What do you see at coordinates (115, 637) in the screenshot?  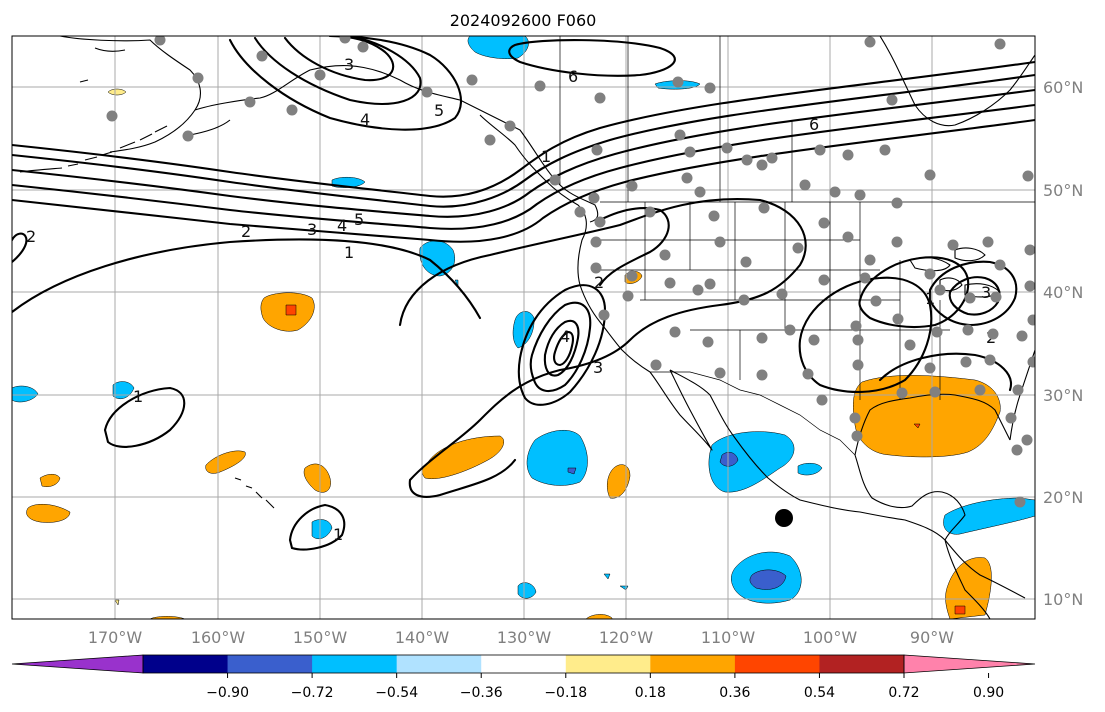 I see `lon-tick-label: 170°W` at bounding box center [115, 637].